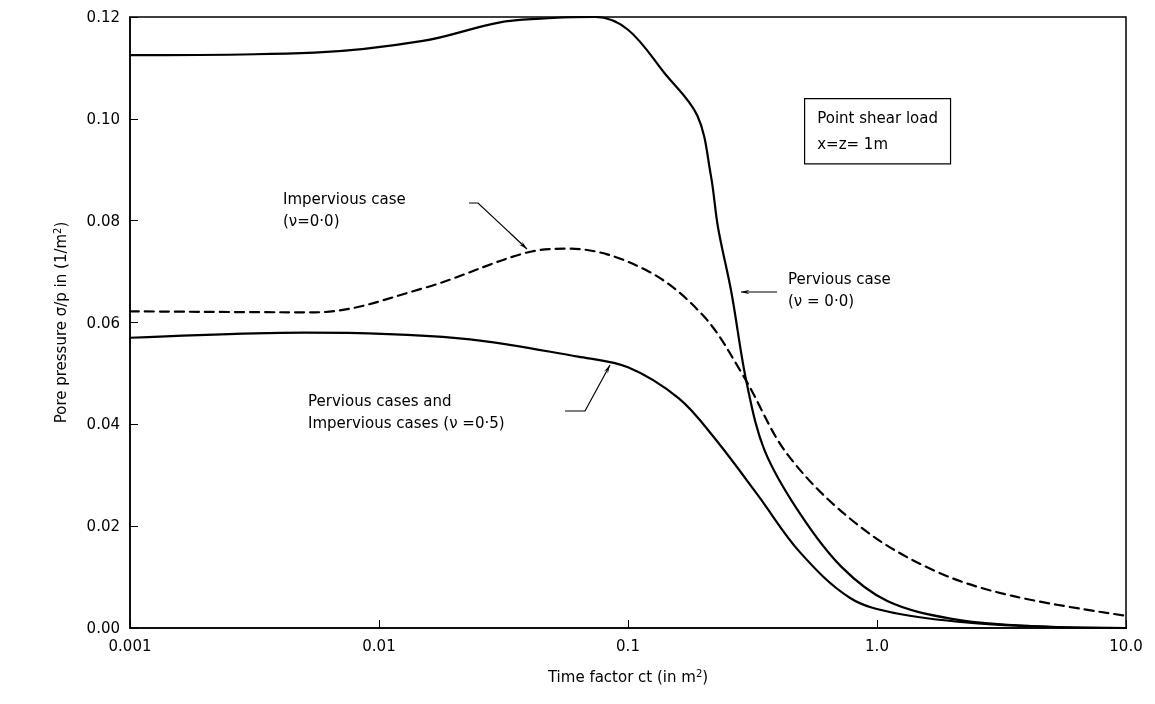 The image size is (1155, 704). What do you see at coordinates (130, 645) in the screenshot?
I see `x-tick-label: 0.001` at bounding box center [130, 645].